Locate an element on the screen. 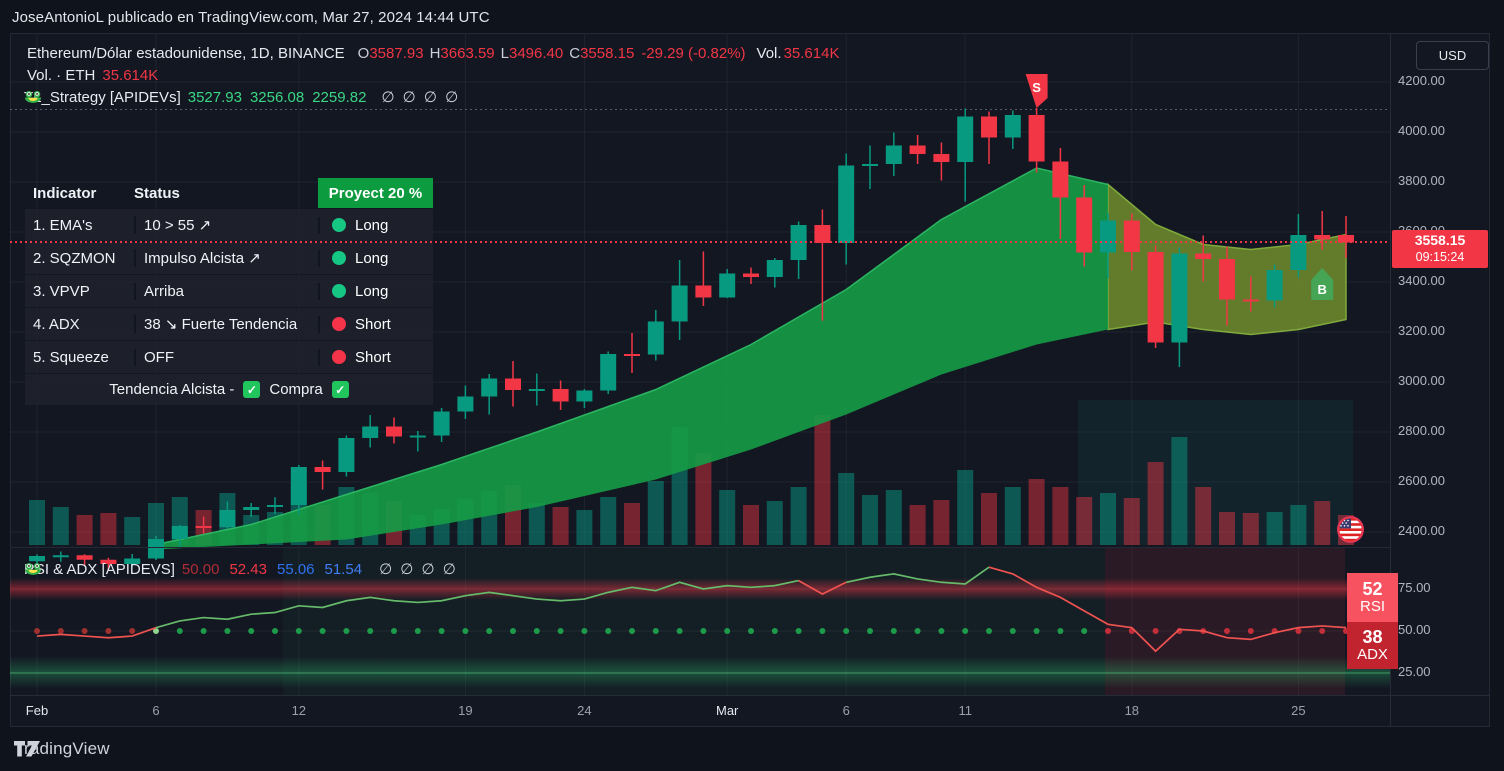 The height and width of the screenshot is (771, 1504). price-axis-separator is located at coordinates (1390, 380).